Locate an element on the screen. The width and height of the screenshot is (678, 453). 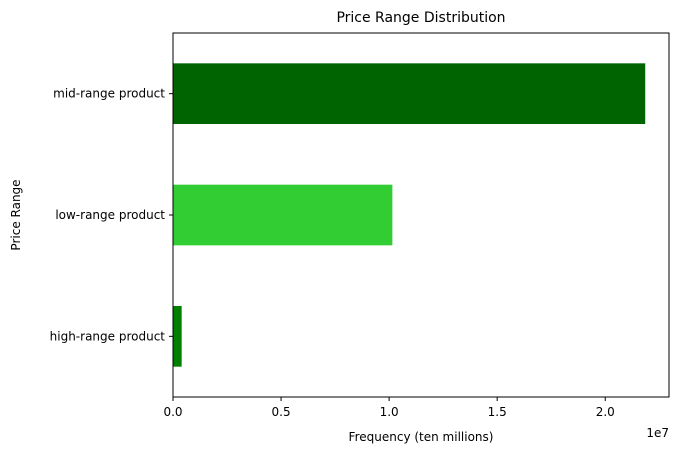
bar-low-range-product is located at coordinates (283, 215).